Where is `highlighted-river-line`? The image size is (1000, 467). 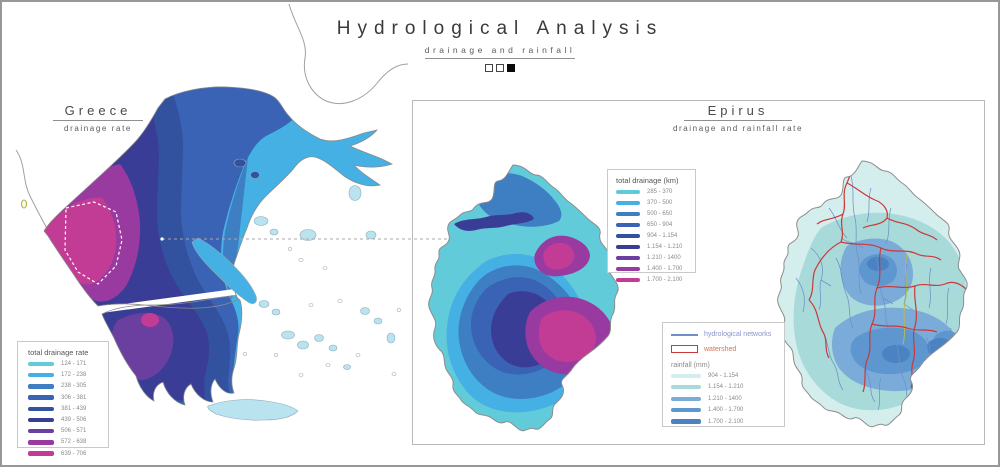 highlighted-river-line is located at coordinates (905, 299).